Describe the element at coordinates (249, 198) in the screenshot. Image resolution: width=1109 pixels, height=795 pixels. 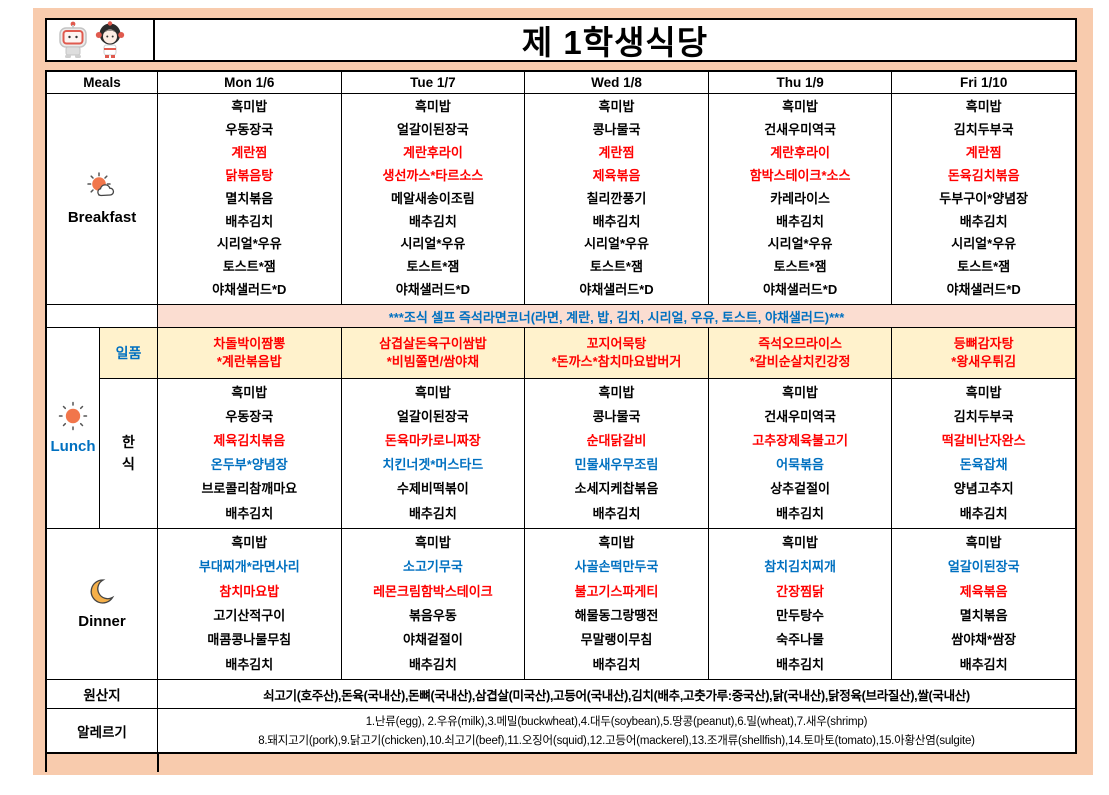
I see `menu-item: 멸치볶음` at that location.